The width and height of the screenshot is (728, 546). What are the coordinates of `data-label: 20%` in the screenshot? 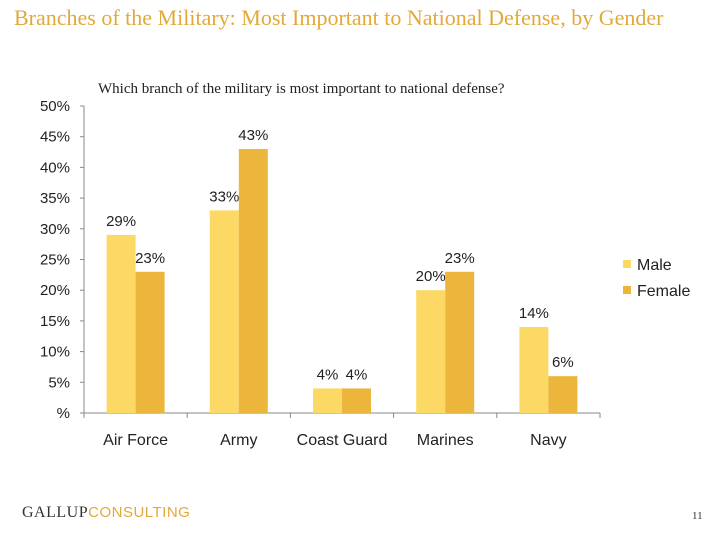 It's located at (431, 276).